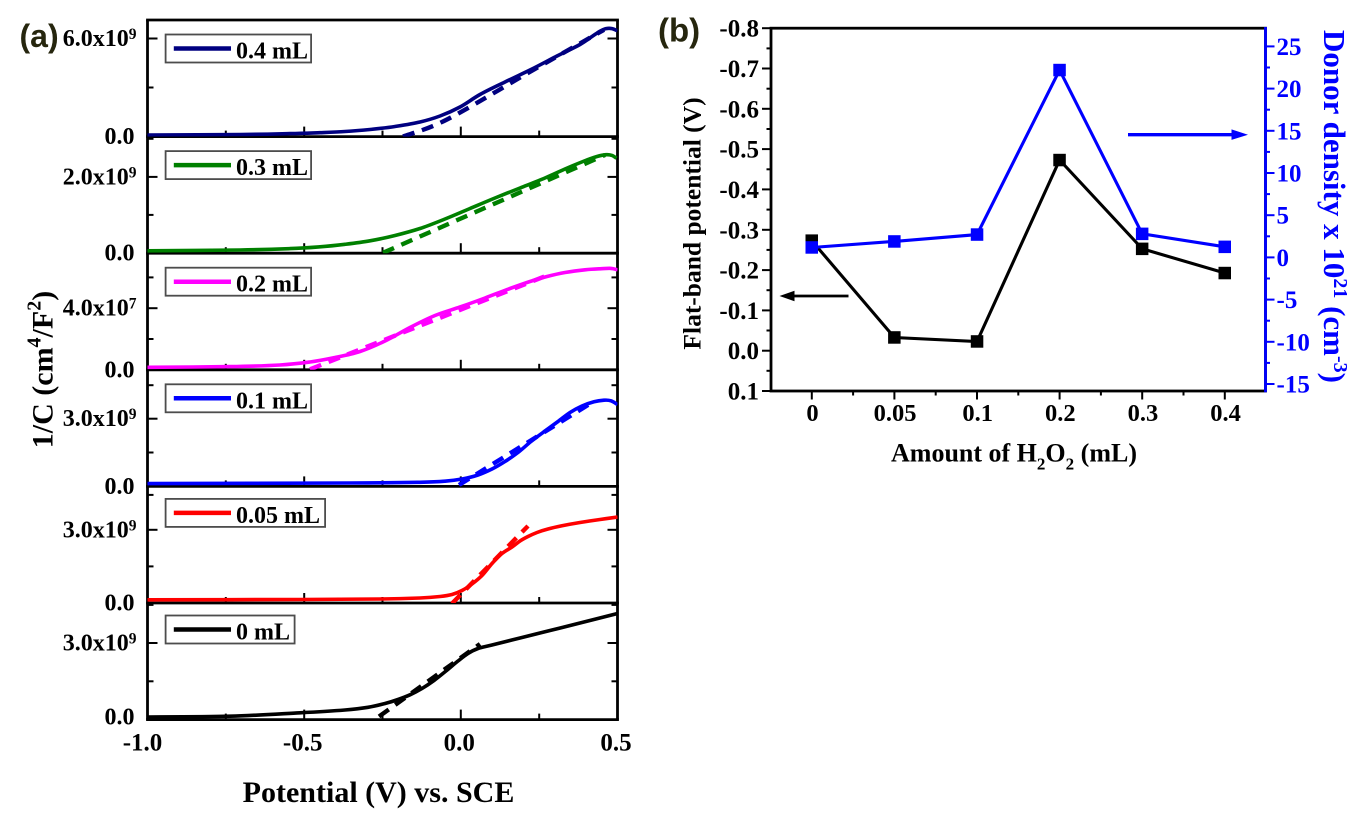 The height and width of the screenshot is (815, 1363). Describe the element at coordinates (1289, 47) in the screenshot. I see `svg-text: 25` at that location.